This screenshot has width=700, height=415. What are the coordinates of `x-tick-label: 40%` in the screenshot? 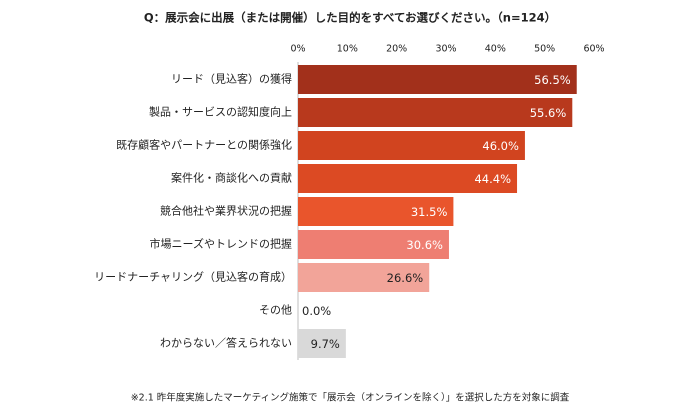 It's located at (495, 49).